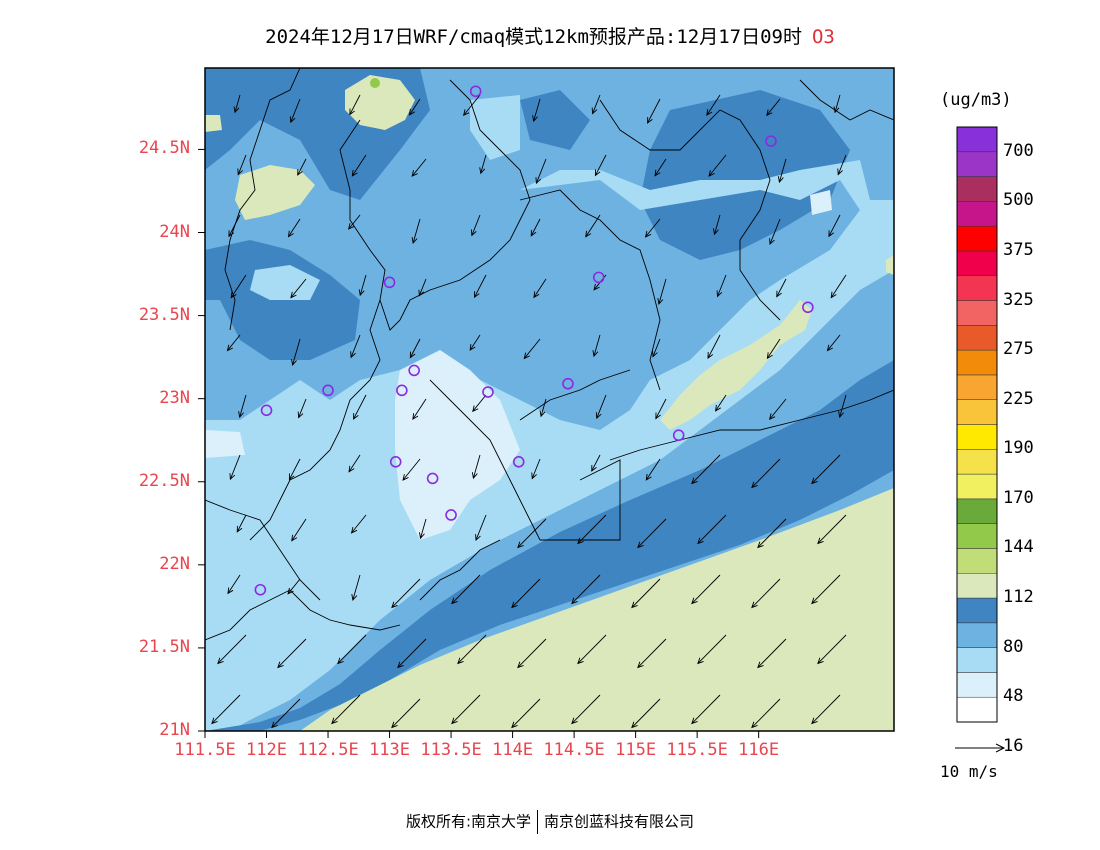 The height and width of the screenshot is (850, 1100). Describe the element at coordinates (275, 192) in the screenshot. I see `field-green-patch-nw` at that location.